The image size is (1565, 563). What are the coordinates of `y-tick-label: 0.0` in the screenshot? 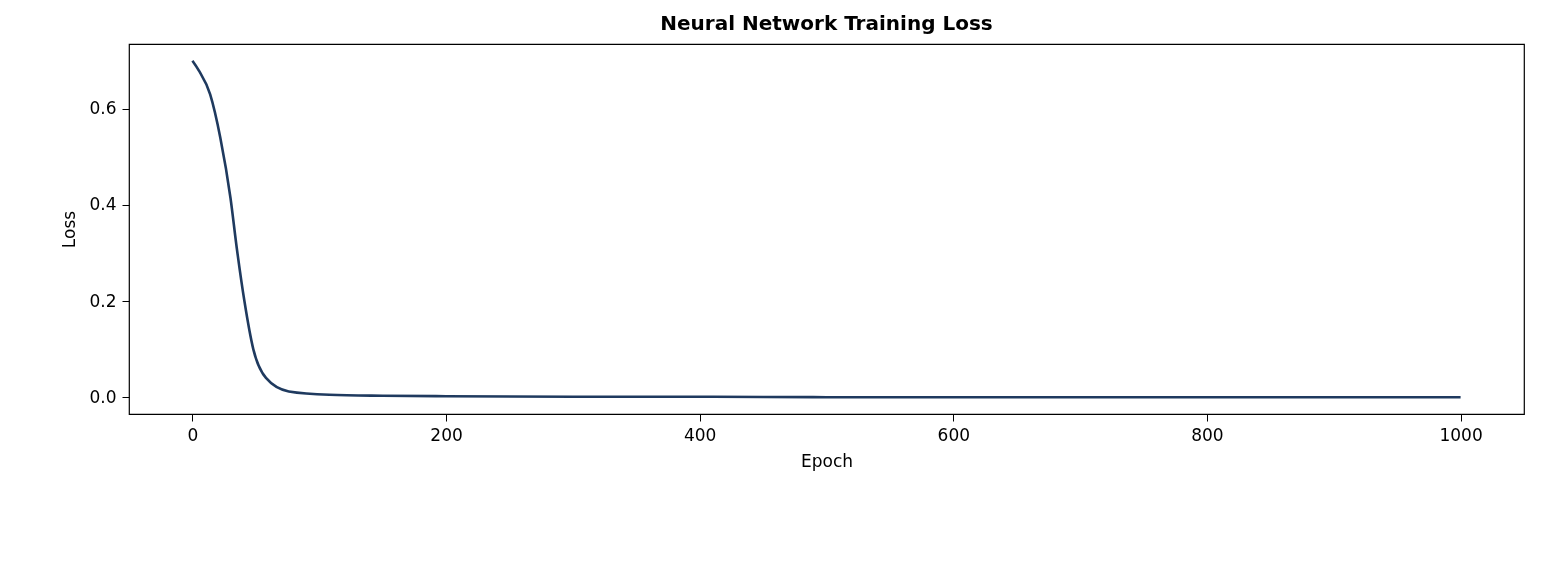 It's located at (103, 396).